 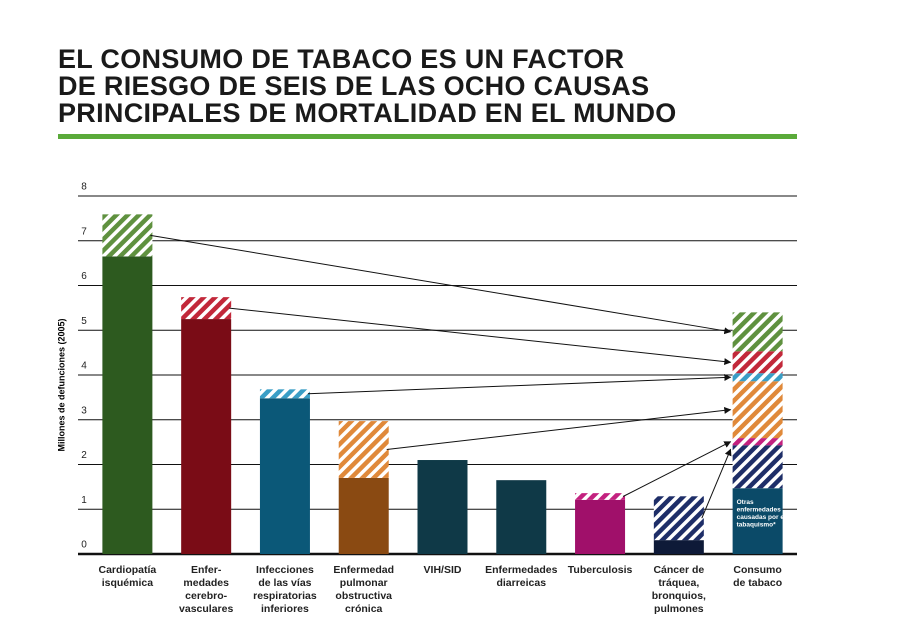 What do you see at coordinates (745, 502) in the screenshot?
I see `annotation: Otras` at bounding box center [745, 502].